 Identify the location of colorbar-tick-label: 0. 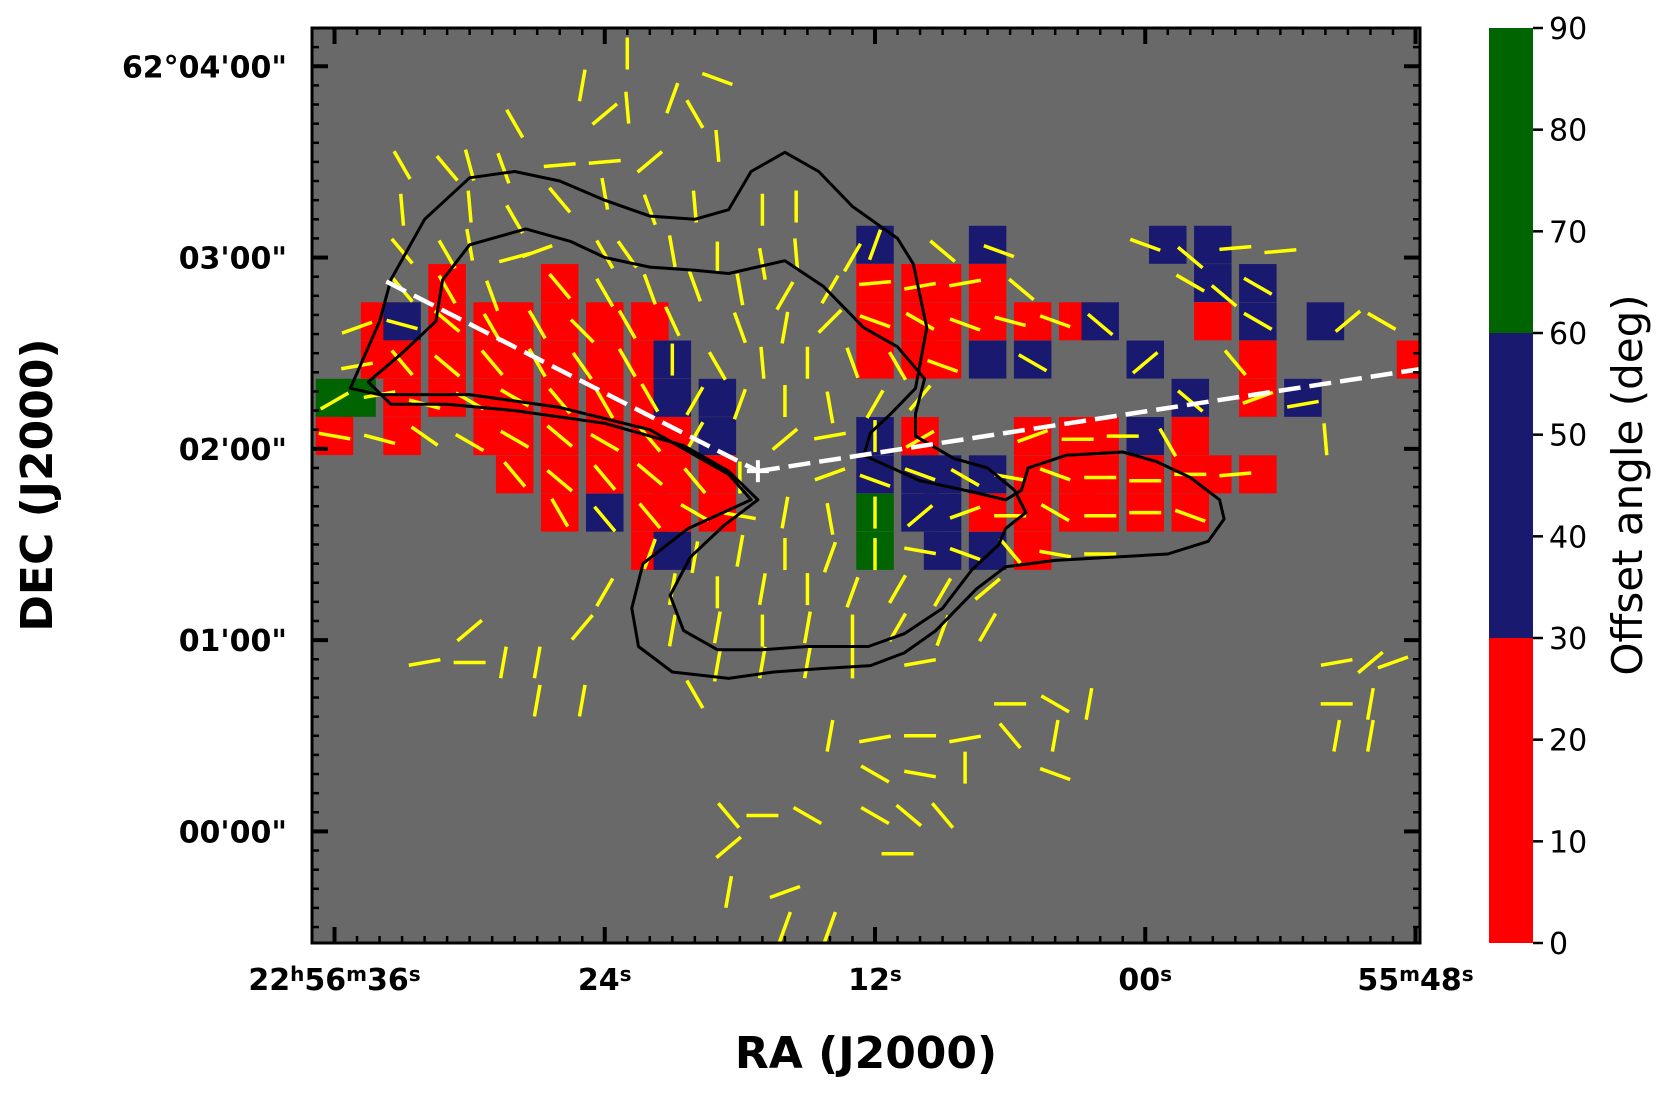
(1558, 944).